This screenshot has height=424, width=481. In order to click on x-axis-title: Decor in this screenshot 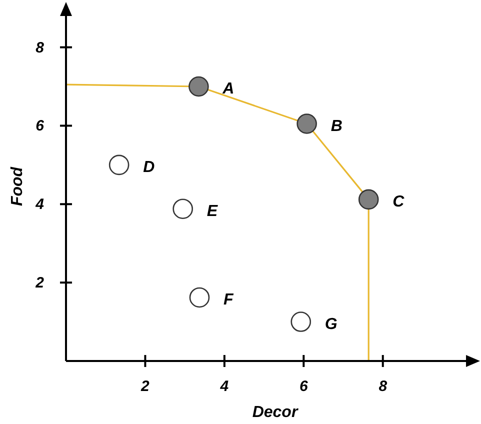, I will do `click(275, 412)`.